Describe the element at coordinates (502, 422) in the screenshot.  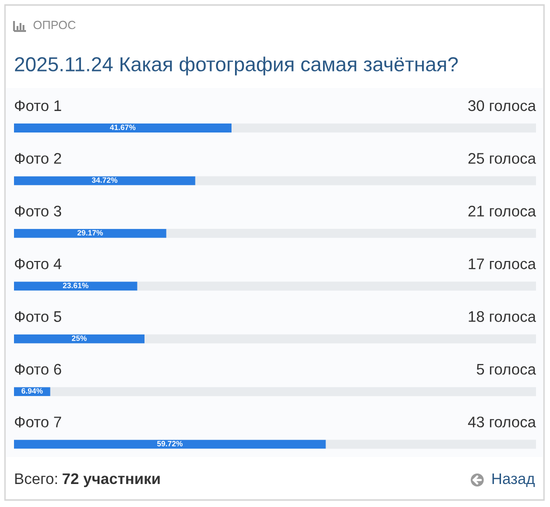
I see `annotation: 43 голоса` at that location.